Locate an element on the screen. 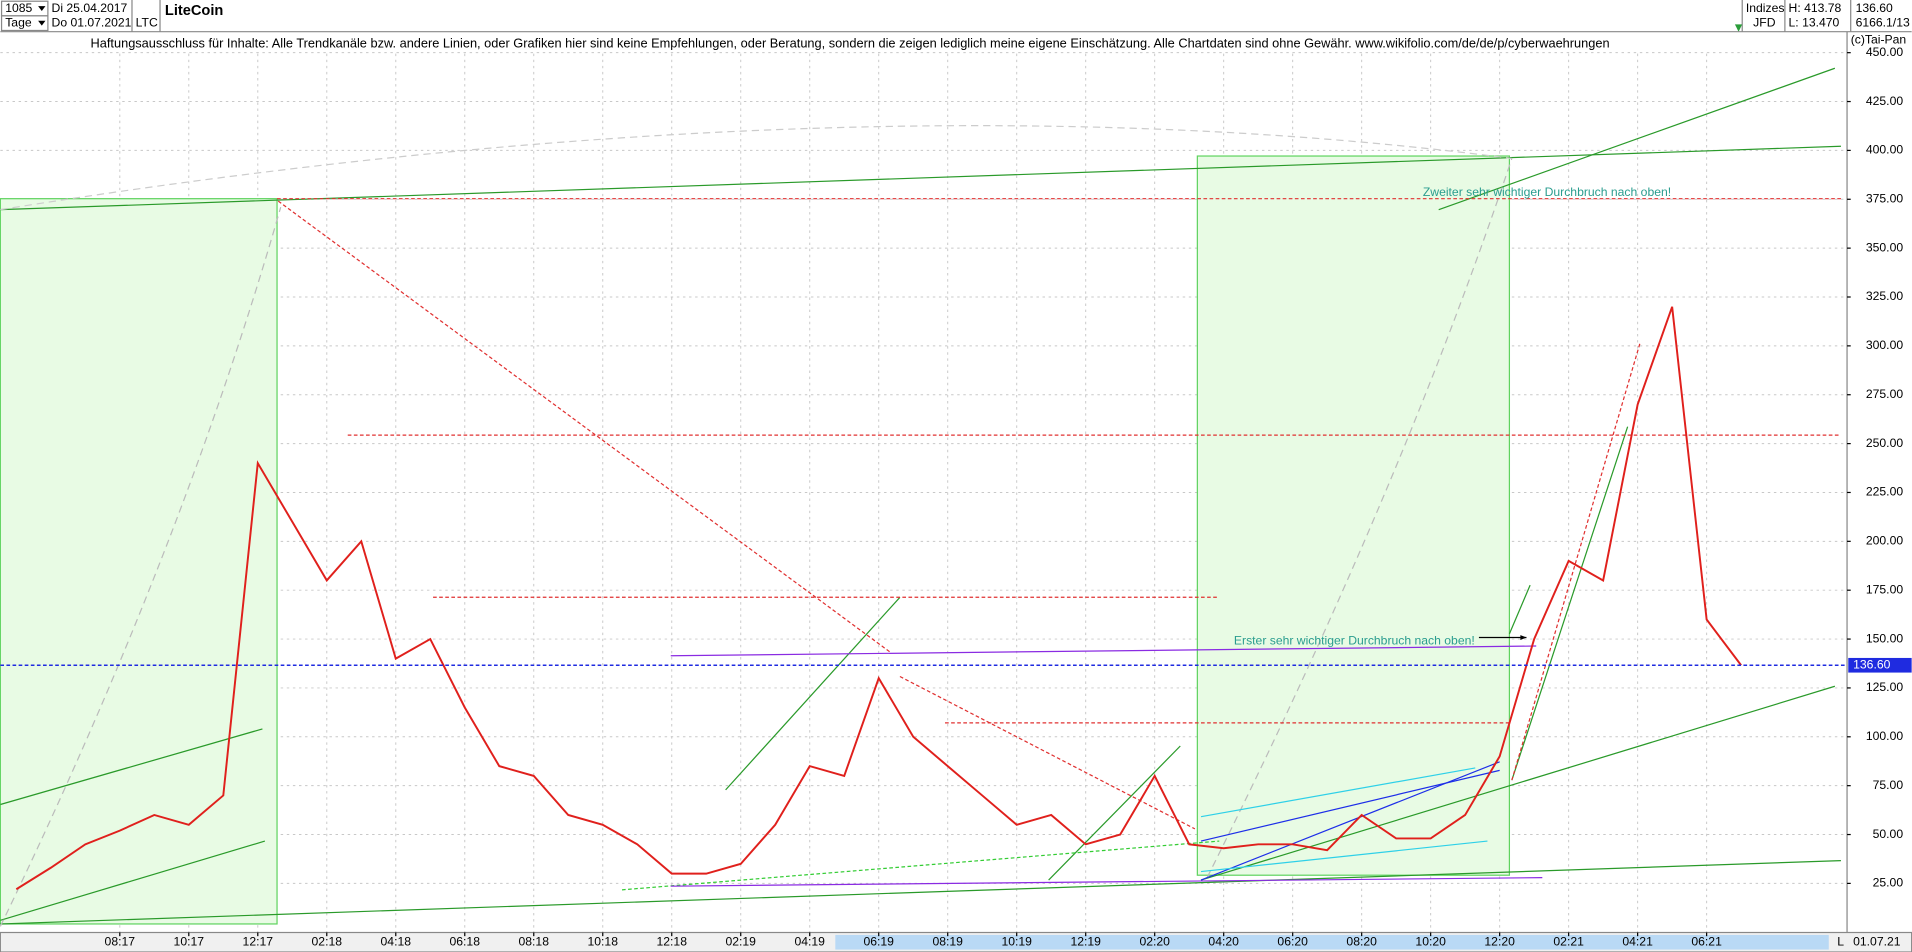 This screenshot has height=952, width=1912. support-line is located at coordinates (920, 865).